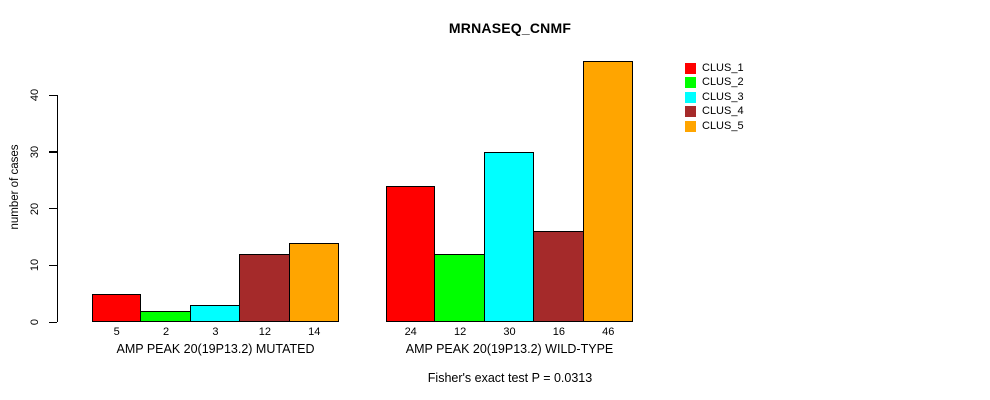 This screenshot has width=990, height=400. I want to click on legend-entry: CLUS_2, so click(714, 83).